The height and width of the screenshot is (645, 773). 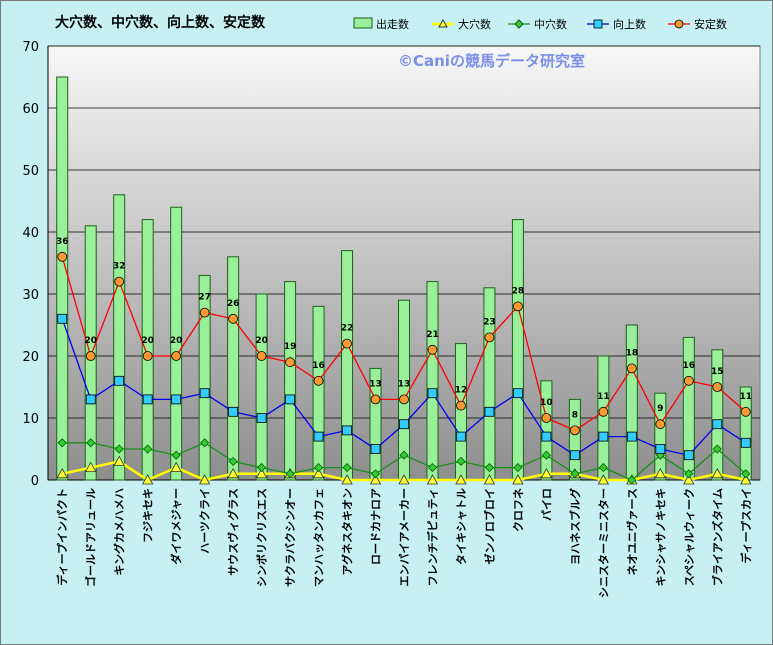 I want to click on chart-title: 大穴数、中穴数、向上数、安定数, so click(x=160, y=22).